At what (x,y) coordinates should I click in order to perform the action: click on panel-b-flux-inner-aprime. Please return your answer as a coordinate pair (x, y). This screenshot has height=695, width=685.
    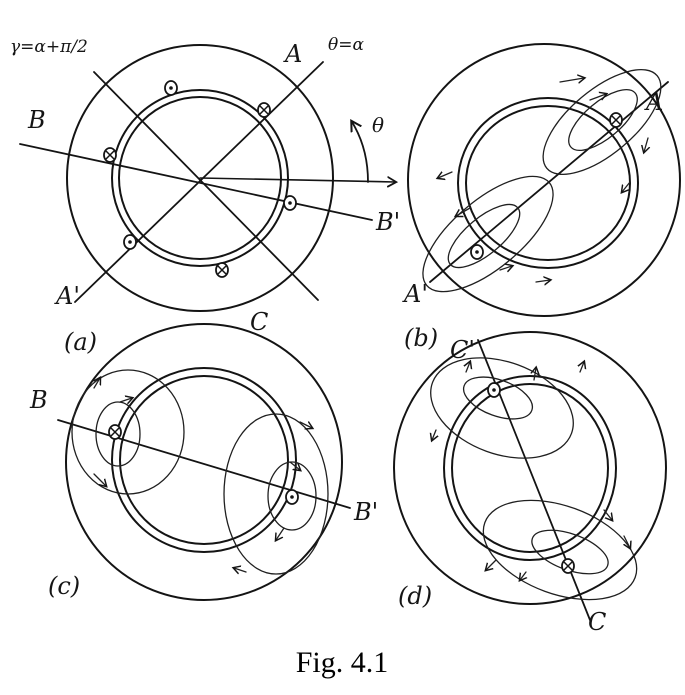
    Looking at the image, I should click on (484, 236).